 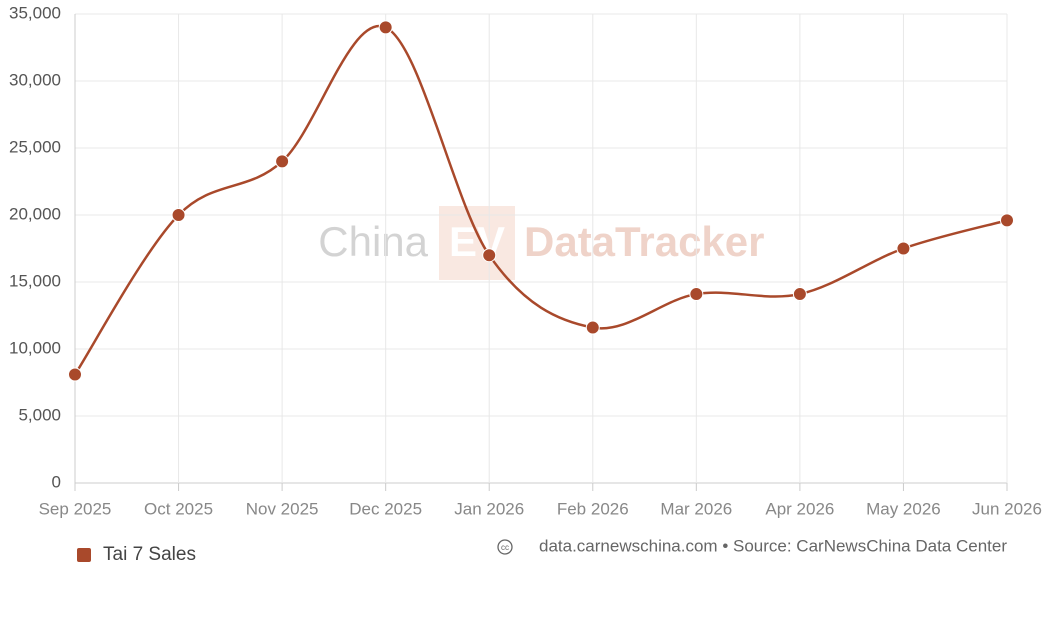 What do you see at coordinates (39, 414) in the screenshot?
I see `y-tick-label: 5,000` at bounding box center [39, 414].